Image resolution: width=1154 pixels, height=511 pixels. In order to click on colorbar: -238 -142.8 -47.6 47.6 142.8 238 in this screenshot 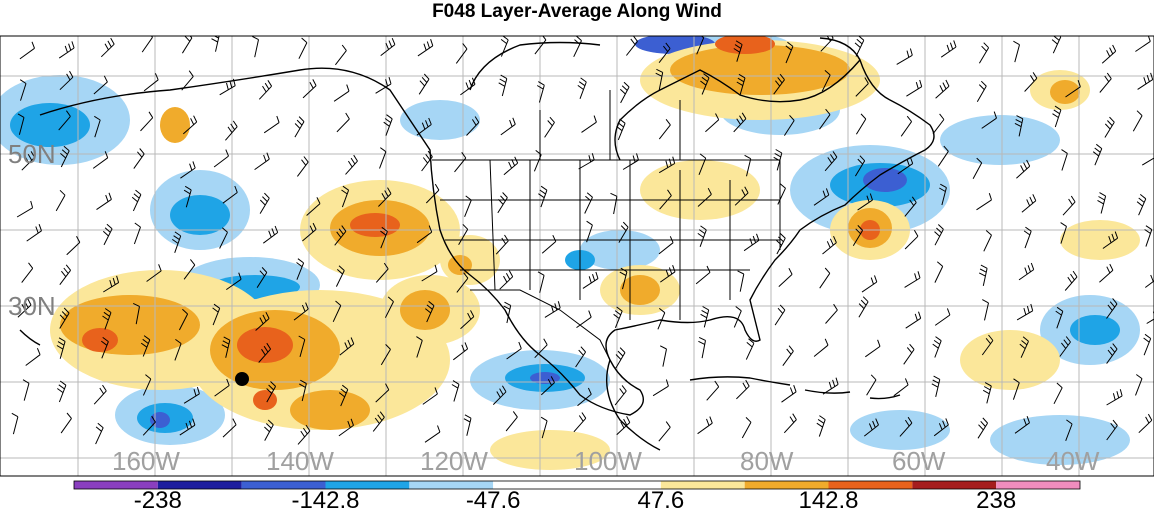, I will do `click(577, 495)`.